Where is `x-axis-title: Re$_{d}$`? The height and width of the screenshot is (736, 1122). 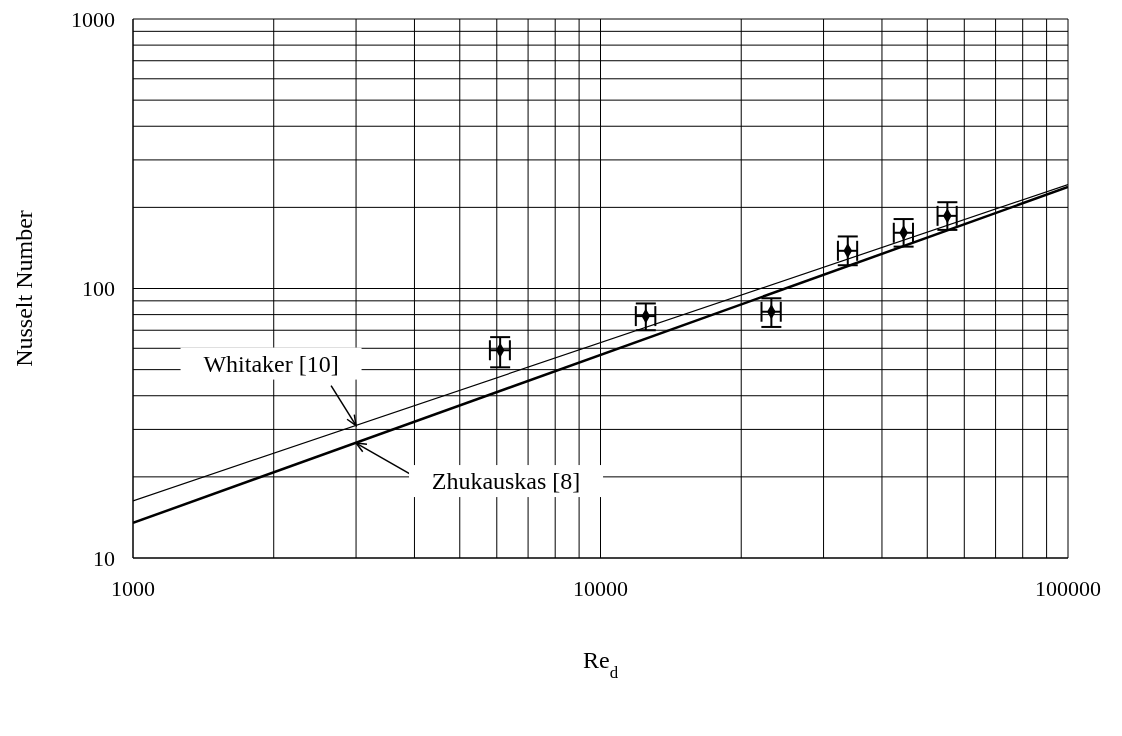
x-axis-title: Re$_{d}$ is located at coordinates (600, 664).